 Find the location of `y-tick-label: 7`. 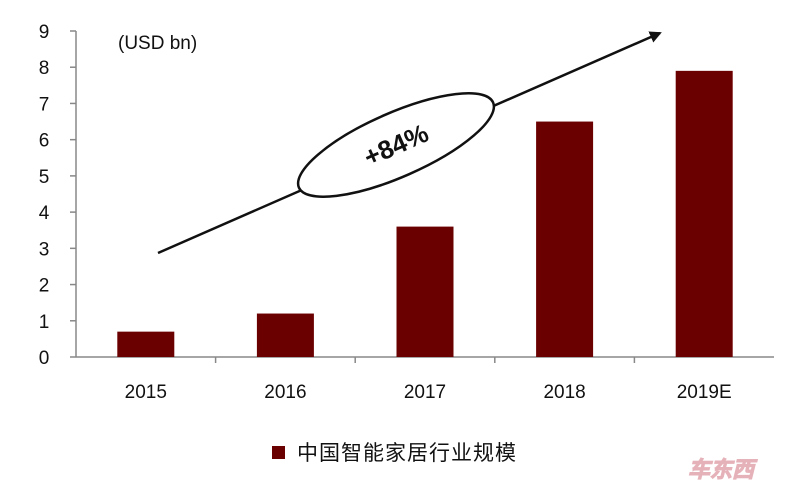

y-tick-label: 7 is located at coordinates (44, 104).